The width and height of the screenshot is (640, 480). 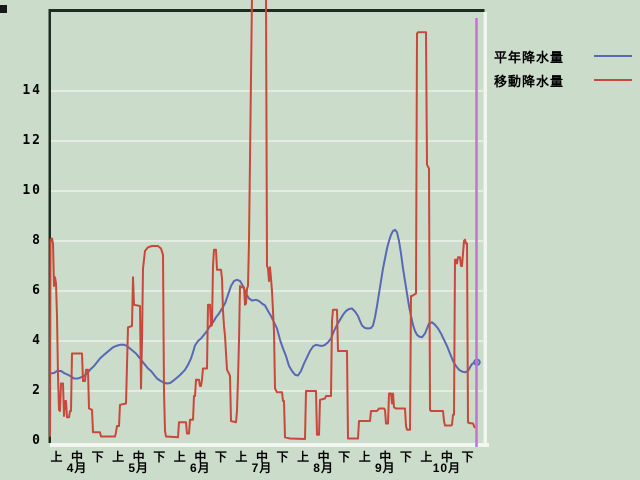 I want to click on x-tick-label-6月-上: 上, so click(x=179, y=457).